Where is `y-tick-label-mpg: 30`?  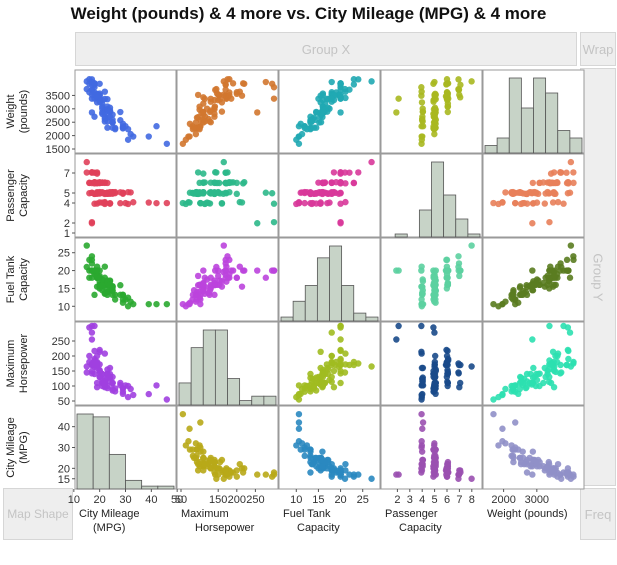 y-tick-label-mpg: 30 is located at coordinates (64, 449).